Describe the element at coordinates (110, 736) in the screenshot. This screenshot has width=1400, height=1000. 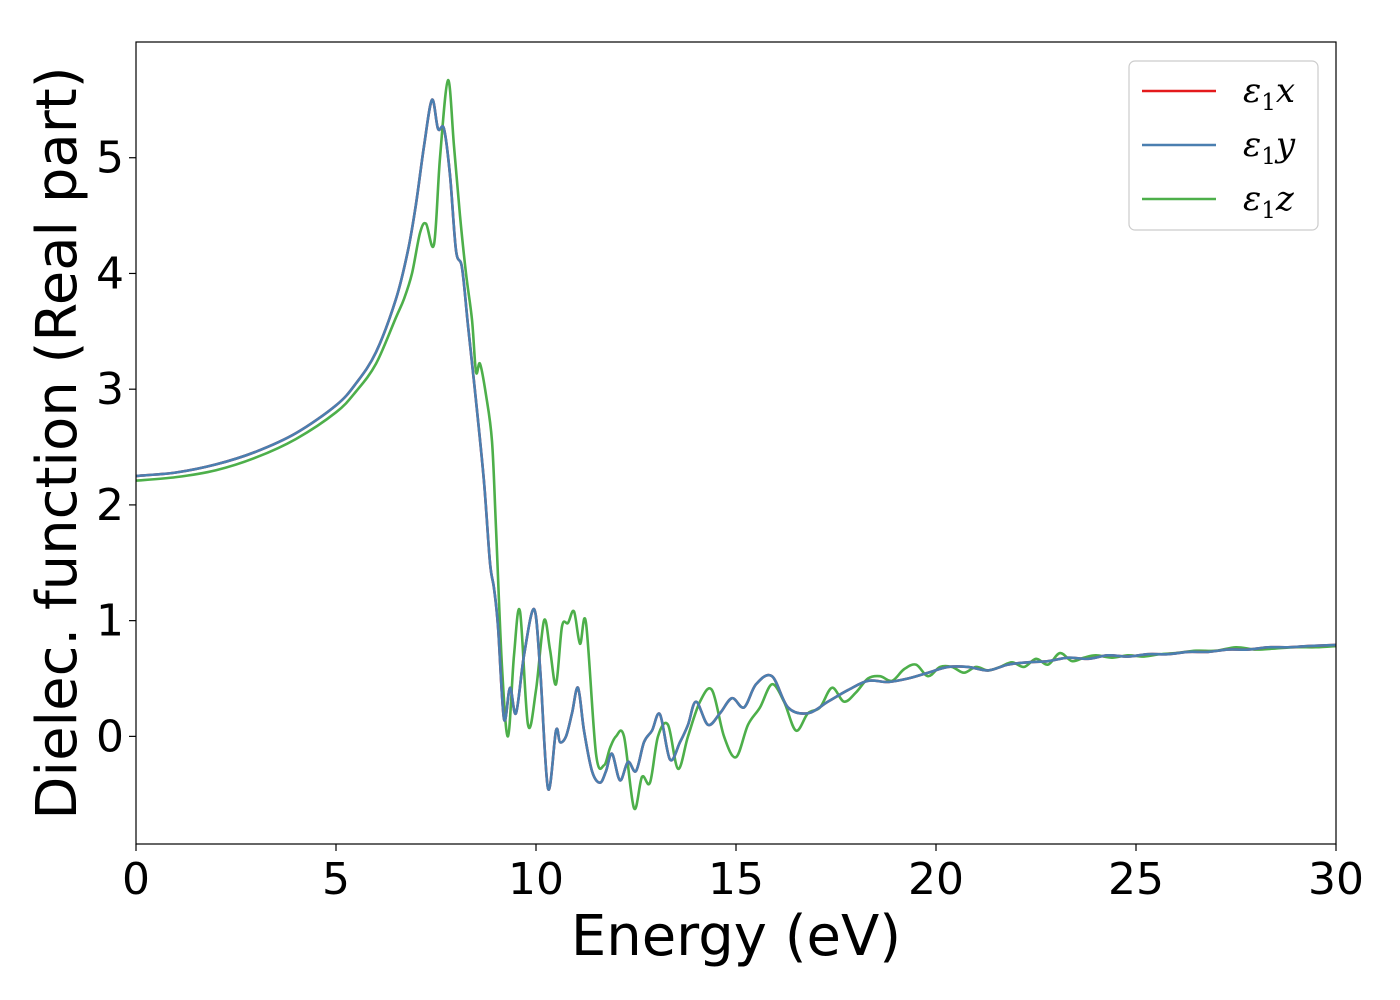
I see `y-tick-label: 0` at that location.